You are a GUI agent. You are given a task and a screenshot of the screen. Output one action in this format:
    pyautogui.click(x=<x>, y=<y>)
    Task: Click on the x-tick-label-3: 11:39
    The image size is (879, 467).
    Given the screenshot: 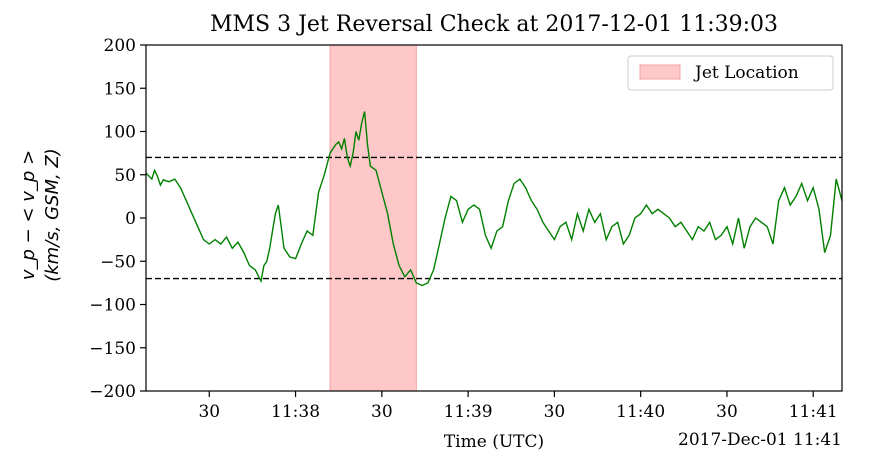 What is the action you would take?
    pyautogui.click(x=468, y=412)
    